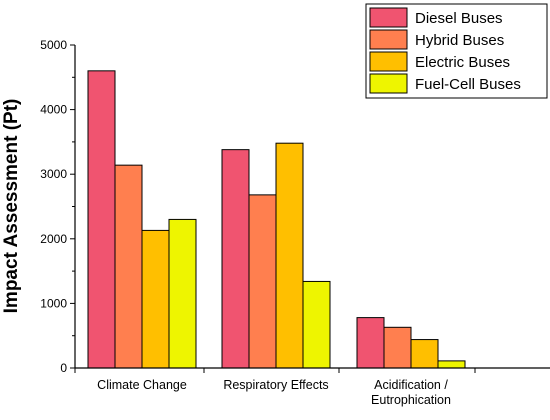 The height and width of the screenshot is (420, 550). What do you see at coordinates (462, 62) in the screenshot?
I see `legend-label-electric-buses: Electric Buses` at bounding box center [462, 62].